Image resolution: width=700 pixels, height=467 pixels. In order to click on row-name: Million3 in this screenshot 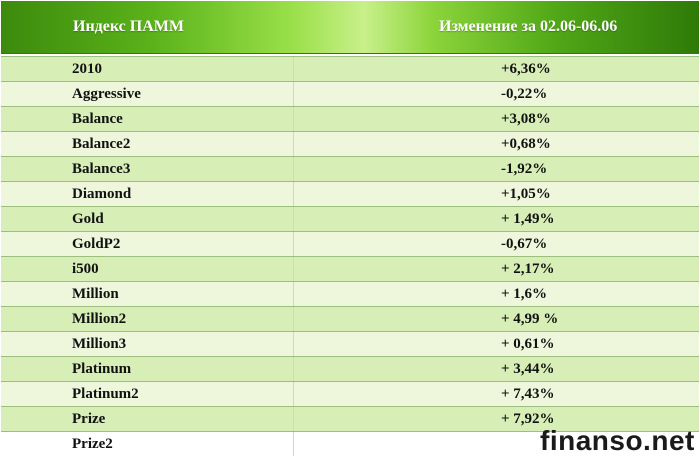, I will do `click(99, 344)`.